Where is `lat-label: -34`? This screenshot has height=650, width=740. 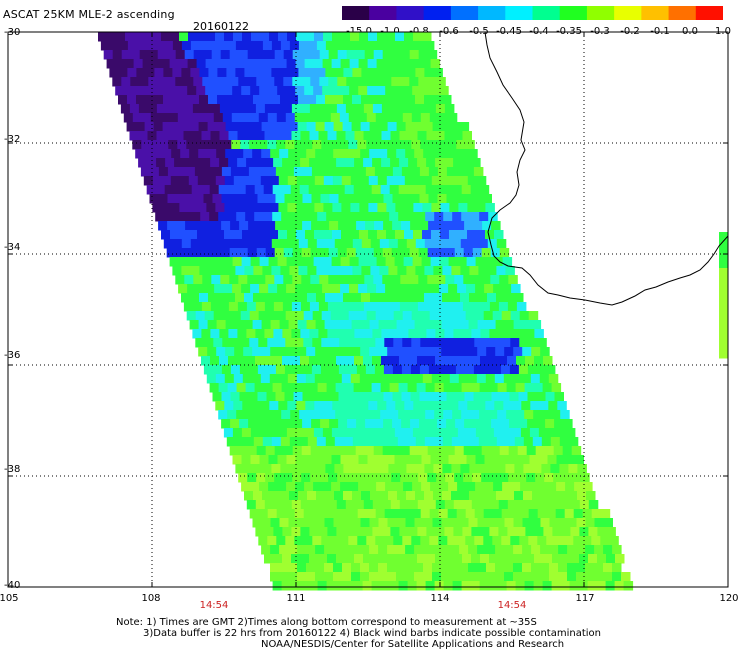
lat-label: -34 is located at coordinates (12, 247).